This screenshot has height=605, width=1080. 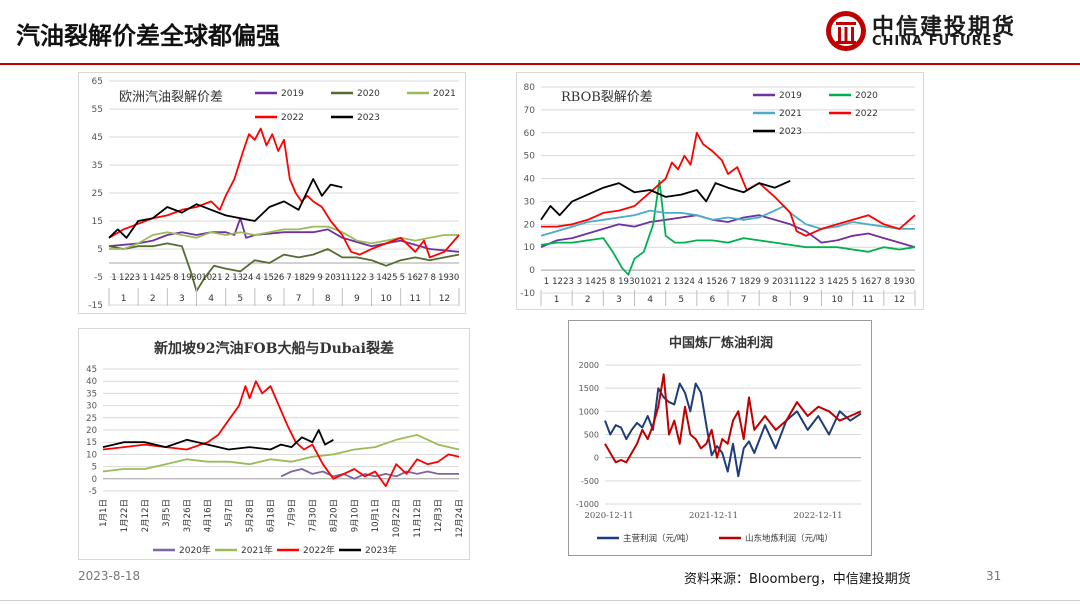 I want to click on y-tick-label: -5, so click(x=98, y=278).